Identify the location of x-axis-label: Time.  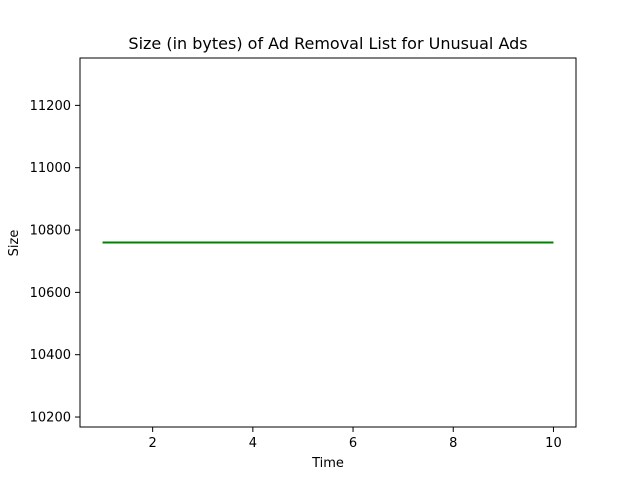
(327, 463).